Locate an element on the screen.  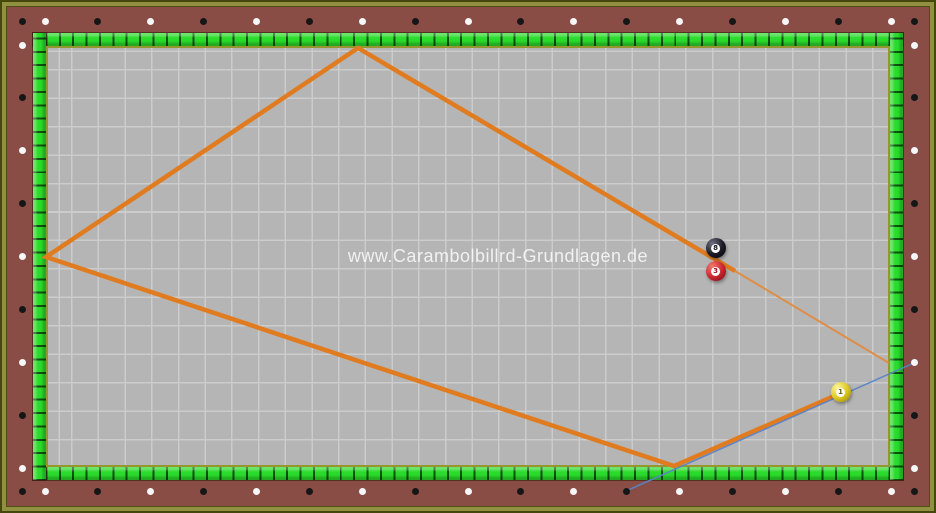
aim-line is located at coordinates (771, 426).